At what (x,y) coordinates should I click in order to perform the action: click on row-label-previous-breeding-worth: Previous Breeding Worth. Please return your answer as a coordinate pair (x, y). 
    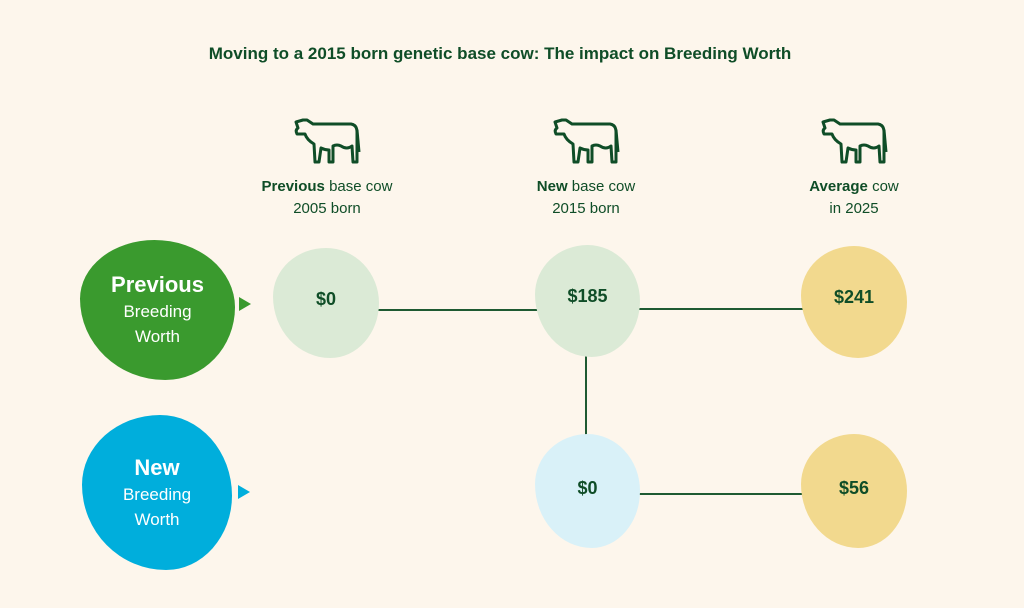
    Looking at the image, I should click on (157, 310).